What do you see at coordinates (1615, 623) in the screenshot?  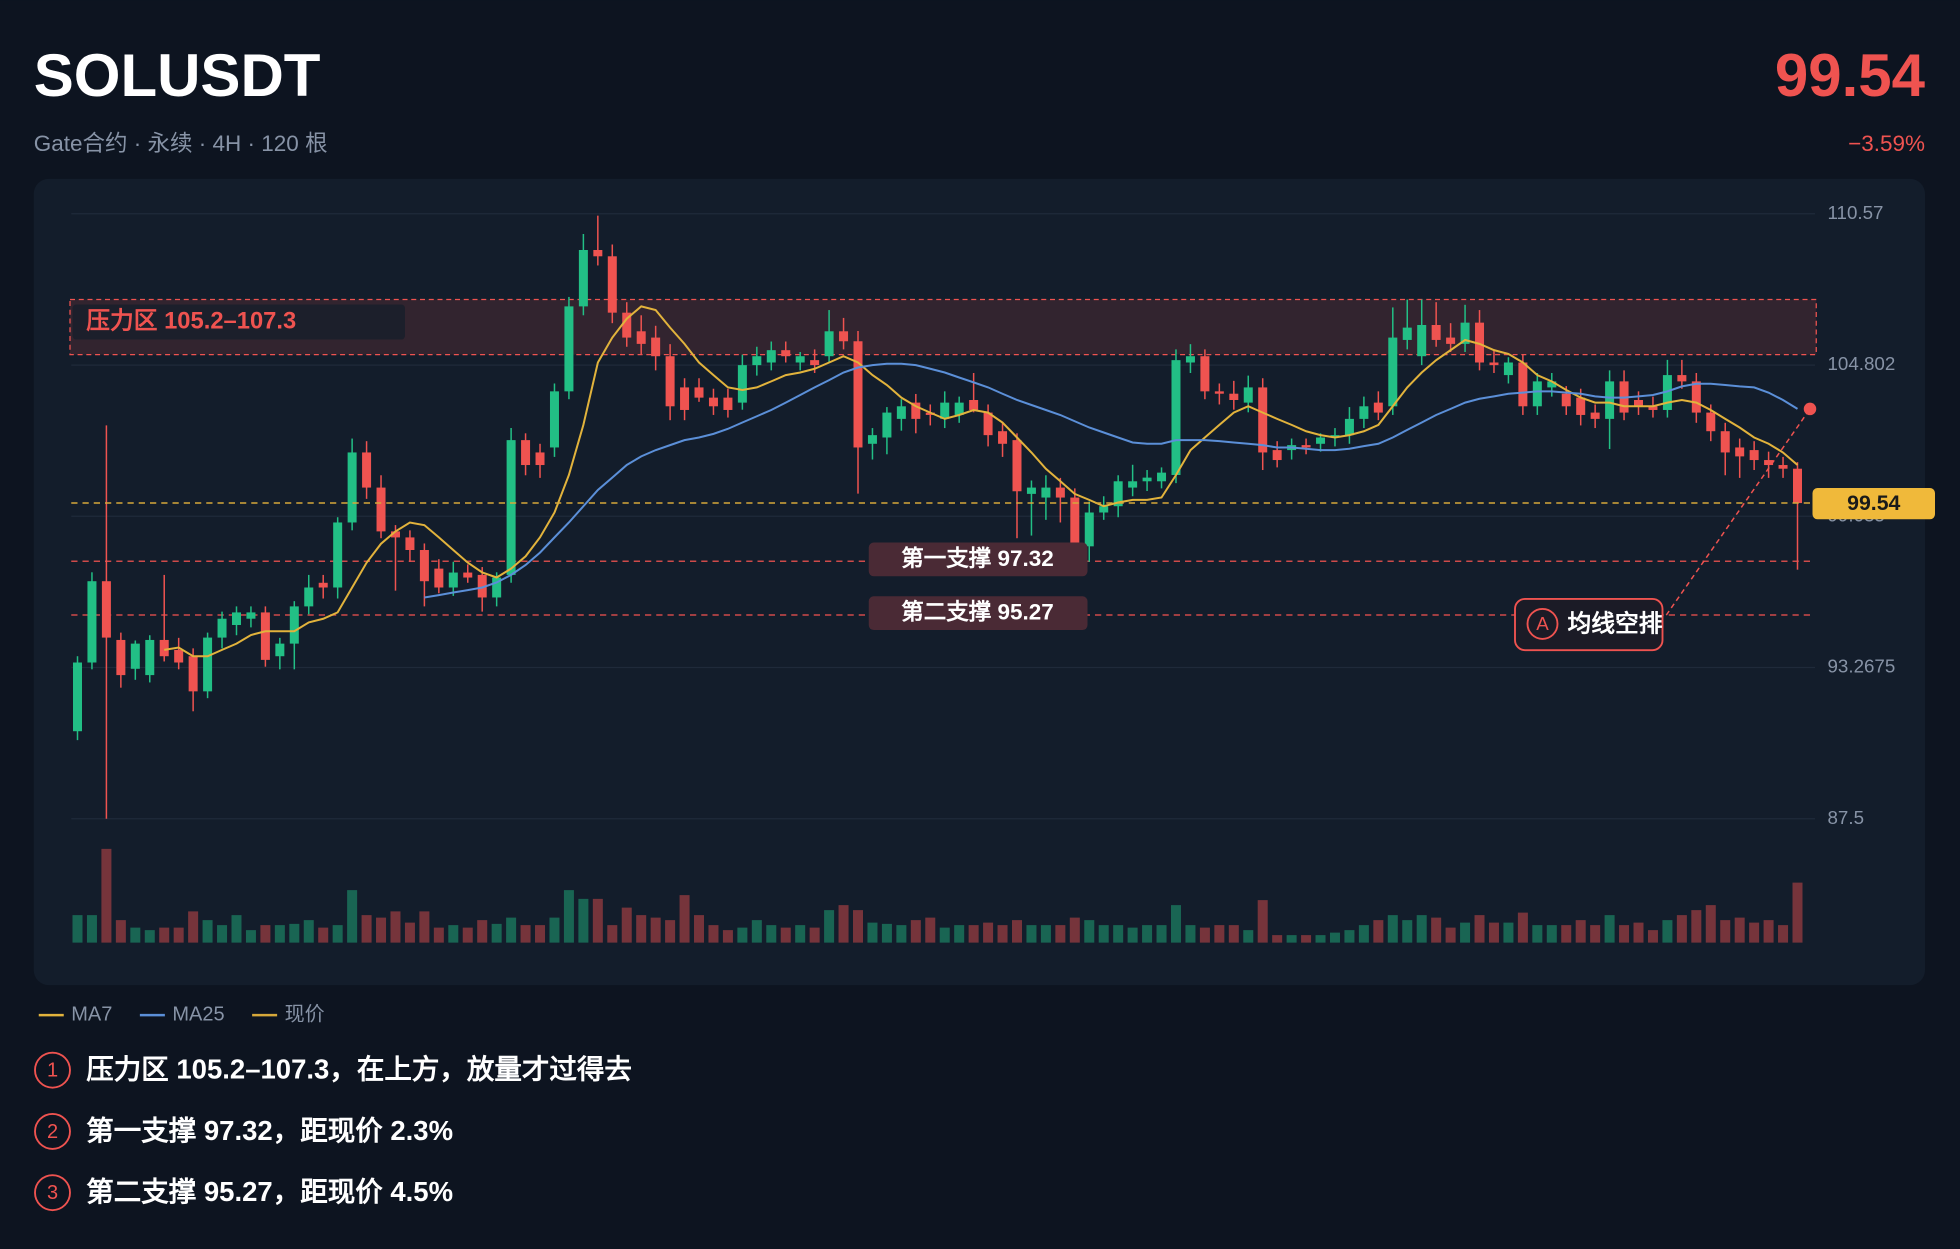 I see `annotation-text: 均线空排` at bounding box center [1615, 623].